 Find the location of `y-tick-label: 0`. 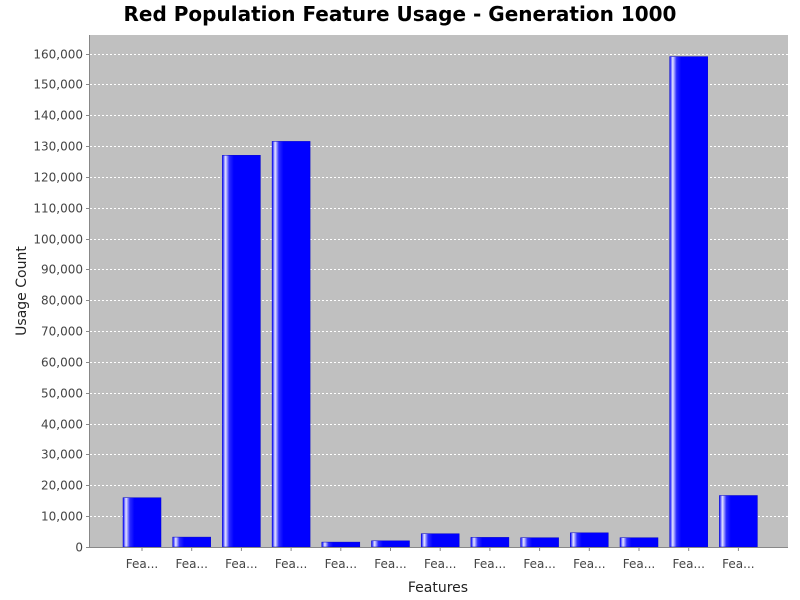

y-tick-label: 0 is located at coordinates (79, 548).